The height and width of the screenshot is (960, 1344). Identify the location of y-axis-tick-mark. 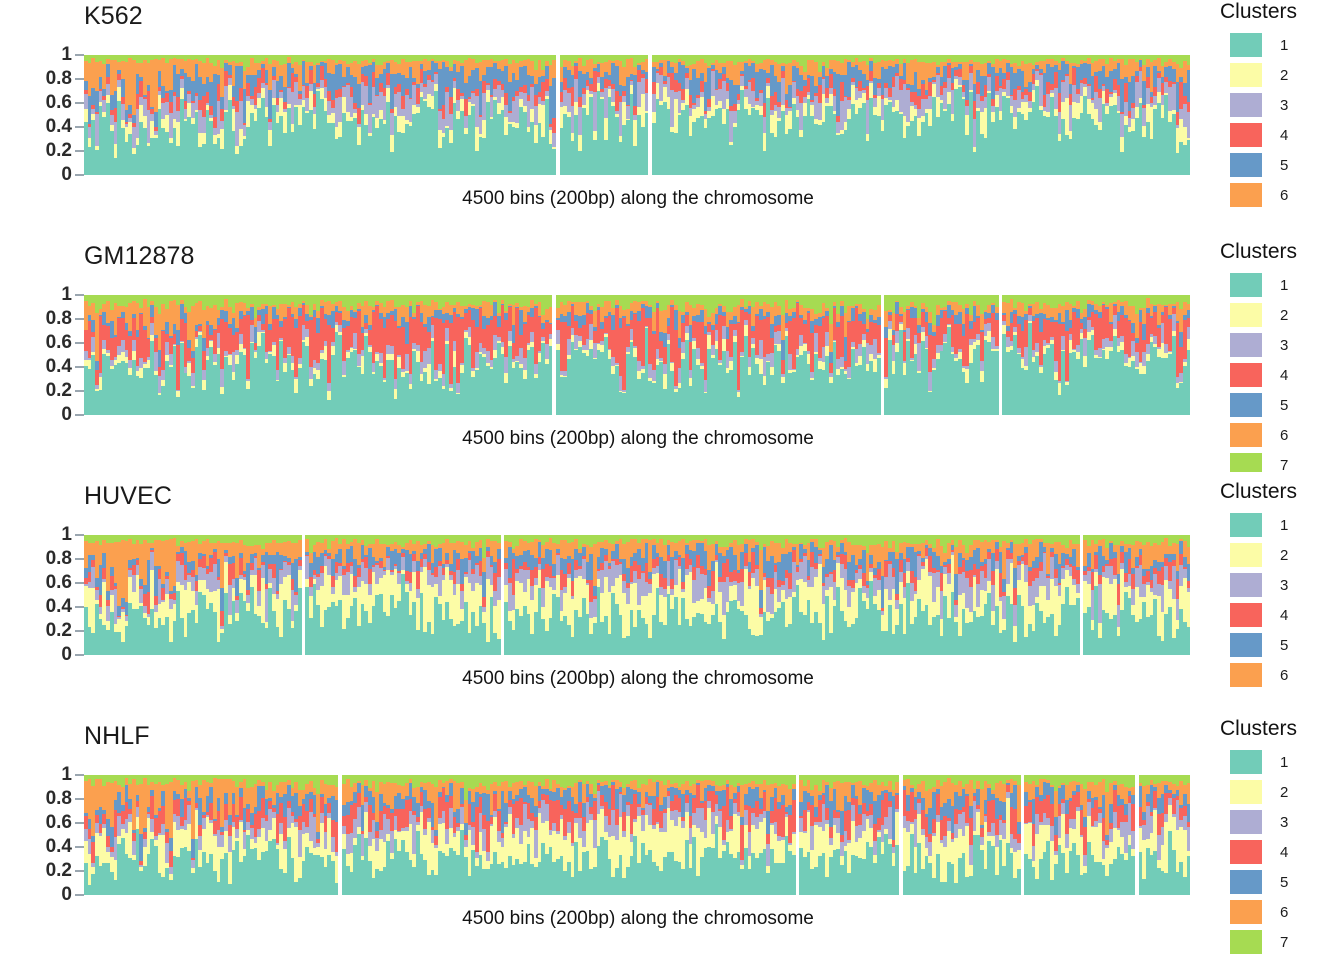
(79, 295).